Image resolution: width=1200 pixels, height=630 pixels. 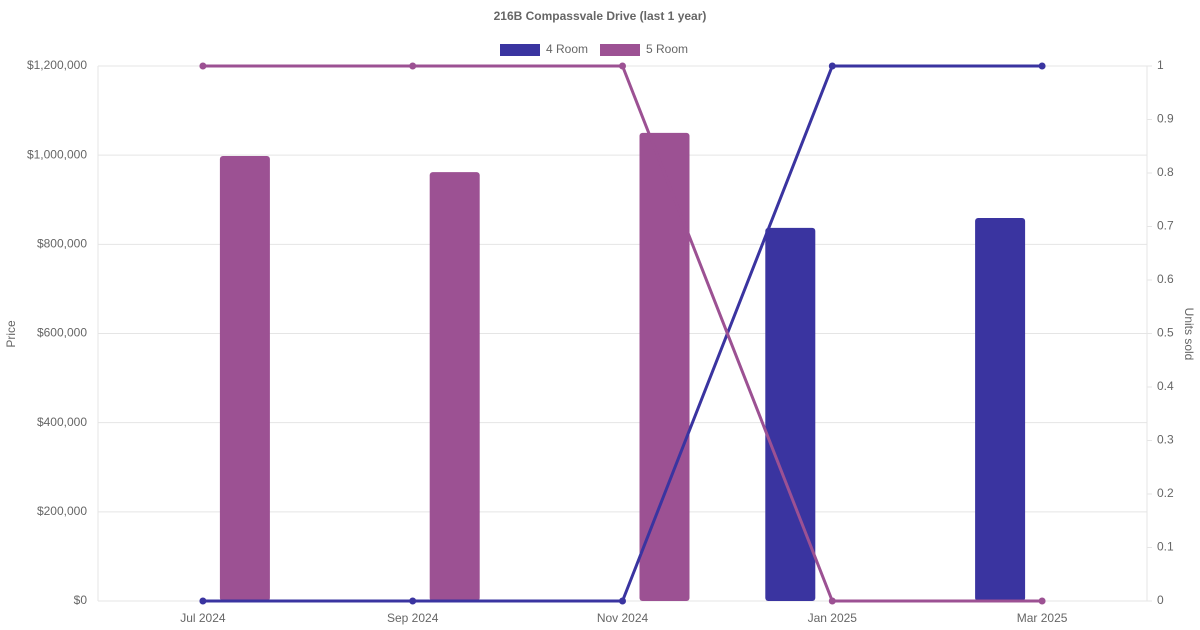 I want to click on y-tick-label: $1,200,000, so click(x=57, y=65).